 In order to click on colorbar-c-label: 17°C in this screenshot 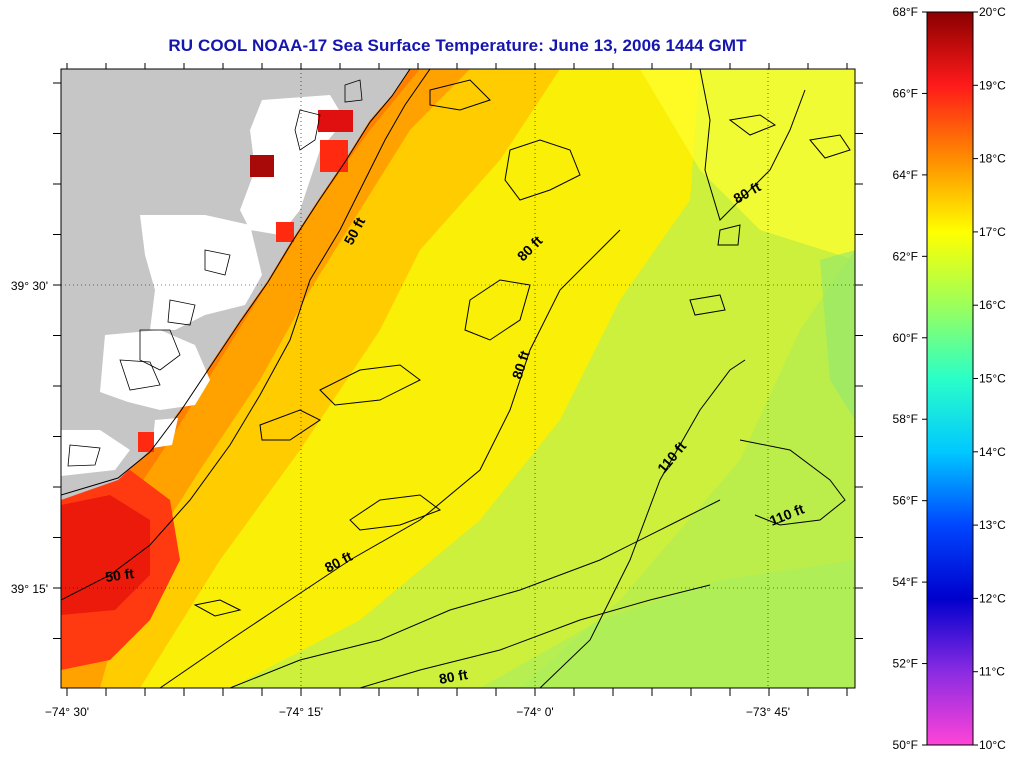, I will do `click(992, 232)`.